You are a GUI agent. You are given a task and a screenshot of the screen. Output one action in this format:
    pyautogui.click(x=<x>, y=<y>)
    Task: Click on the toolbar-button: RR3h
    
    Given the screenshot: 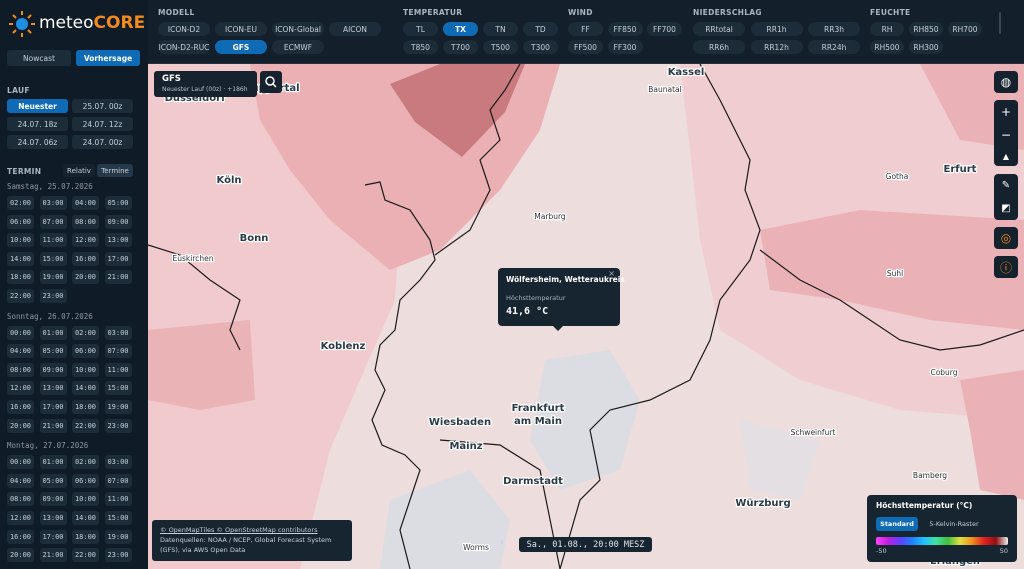 What is the action you would take?
    pyautogui.click(x=834, y=29)
    